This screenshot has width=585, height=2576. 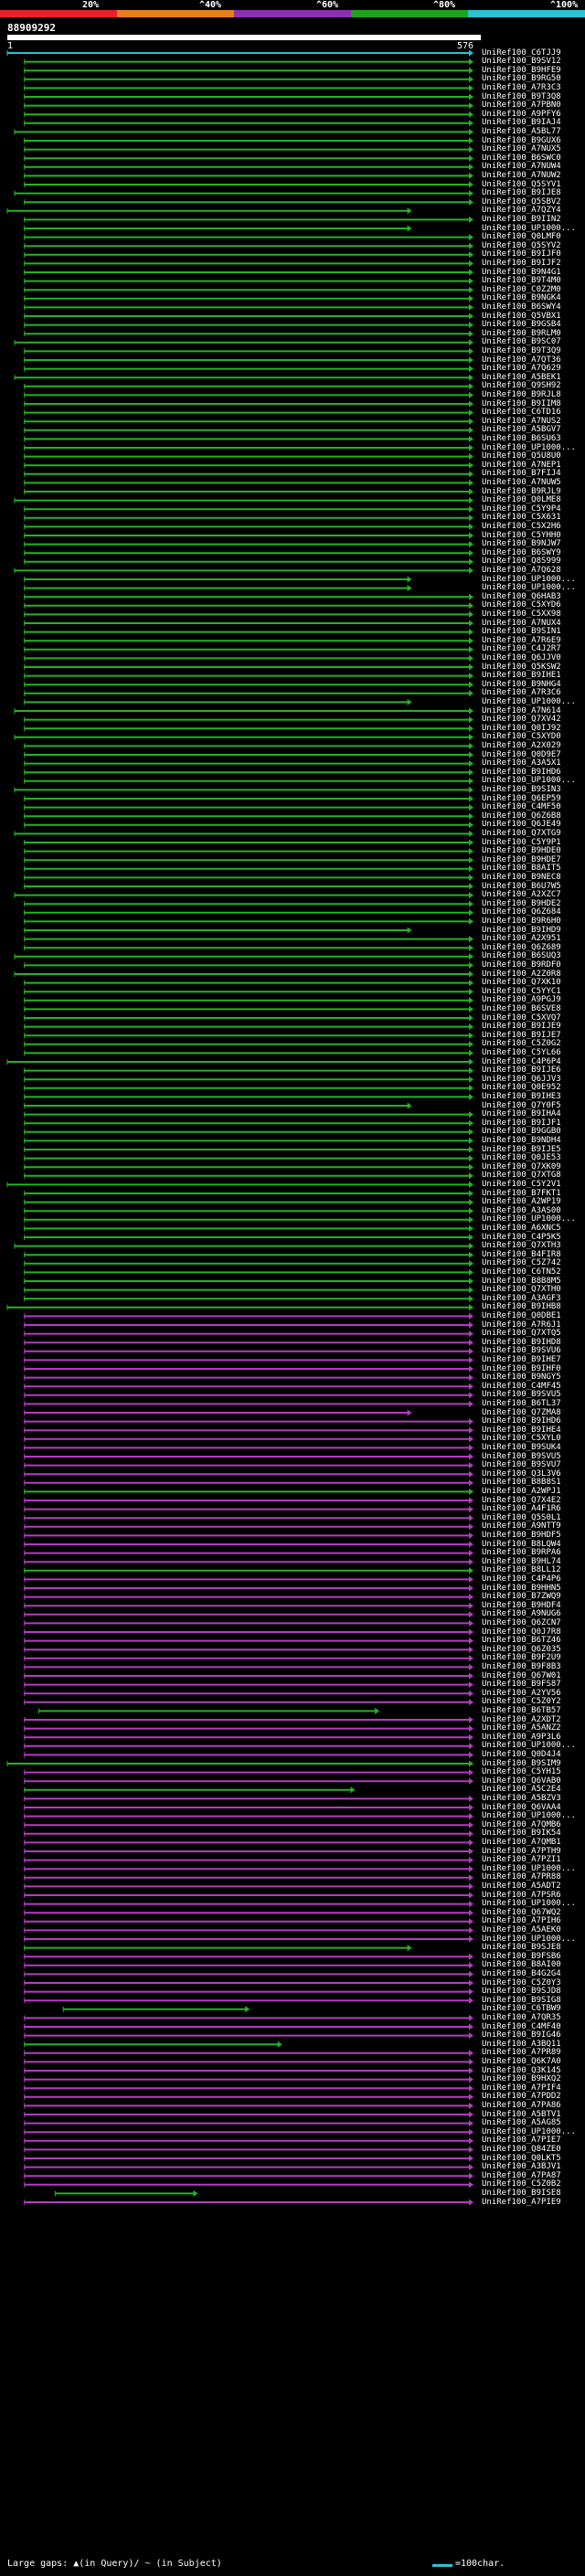 I want to click on hit-label: UniRef100_B9RJL9, so click(x=521, y=491).